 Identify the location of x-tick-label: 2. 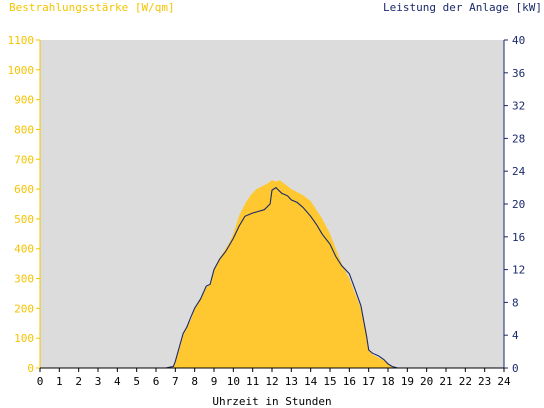
(78, 381).